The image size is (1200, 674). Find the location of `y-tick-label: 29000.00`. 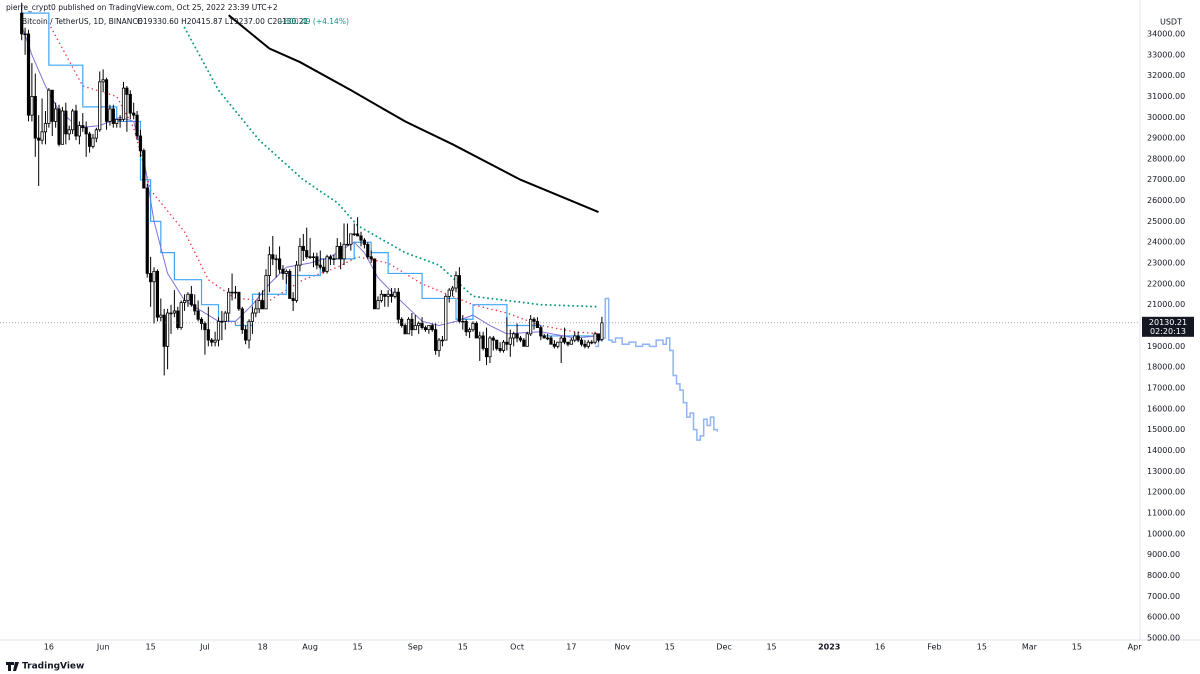

y-tick-label: 29000.00 is located at coordinates (1166, 138).